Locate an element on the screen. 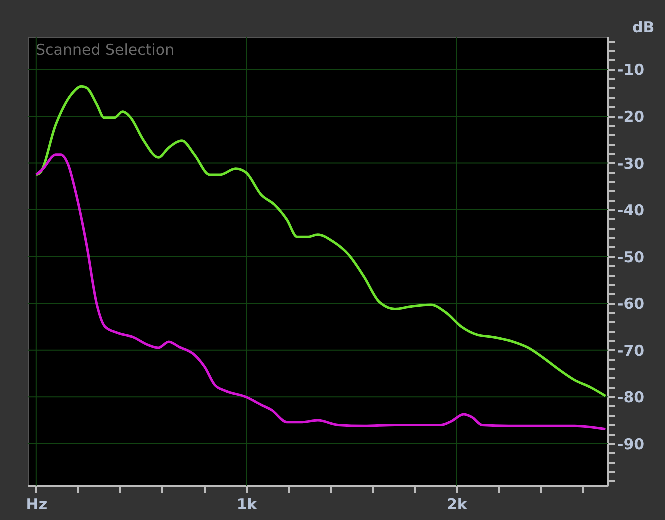 This screenshot has height=520, width=665. y-tick-label: -80 is located at coordinates (631, 397).